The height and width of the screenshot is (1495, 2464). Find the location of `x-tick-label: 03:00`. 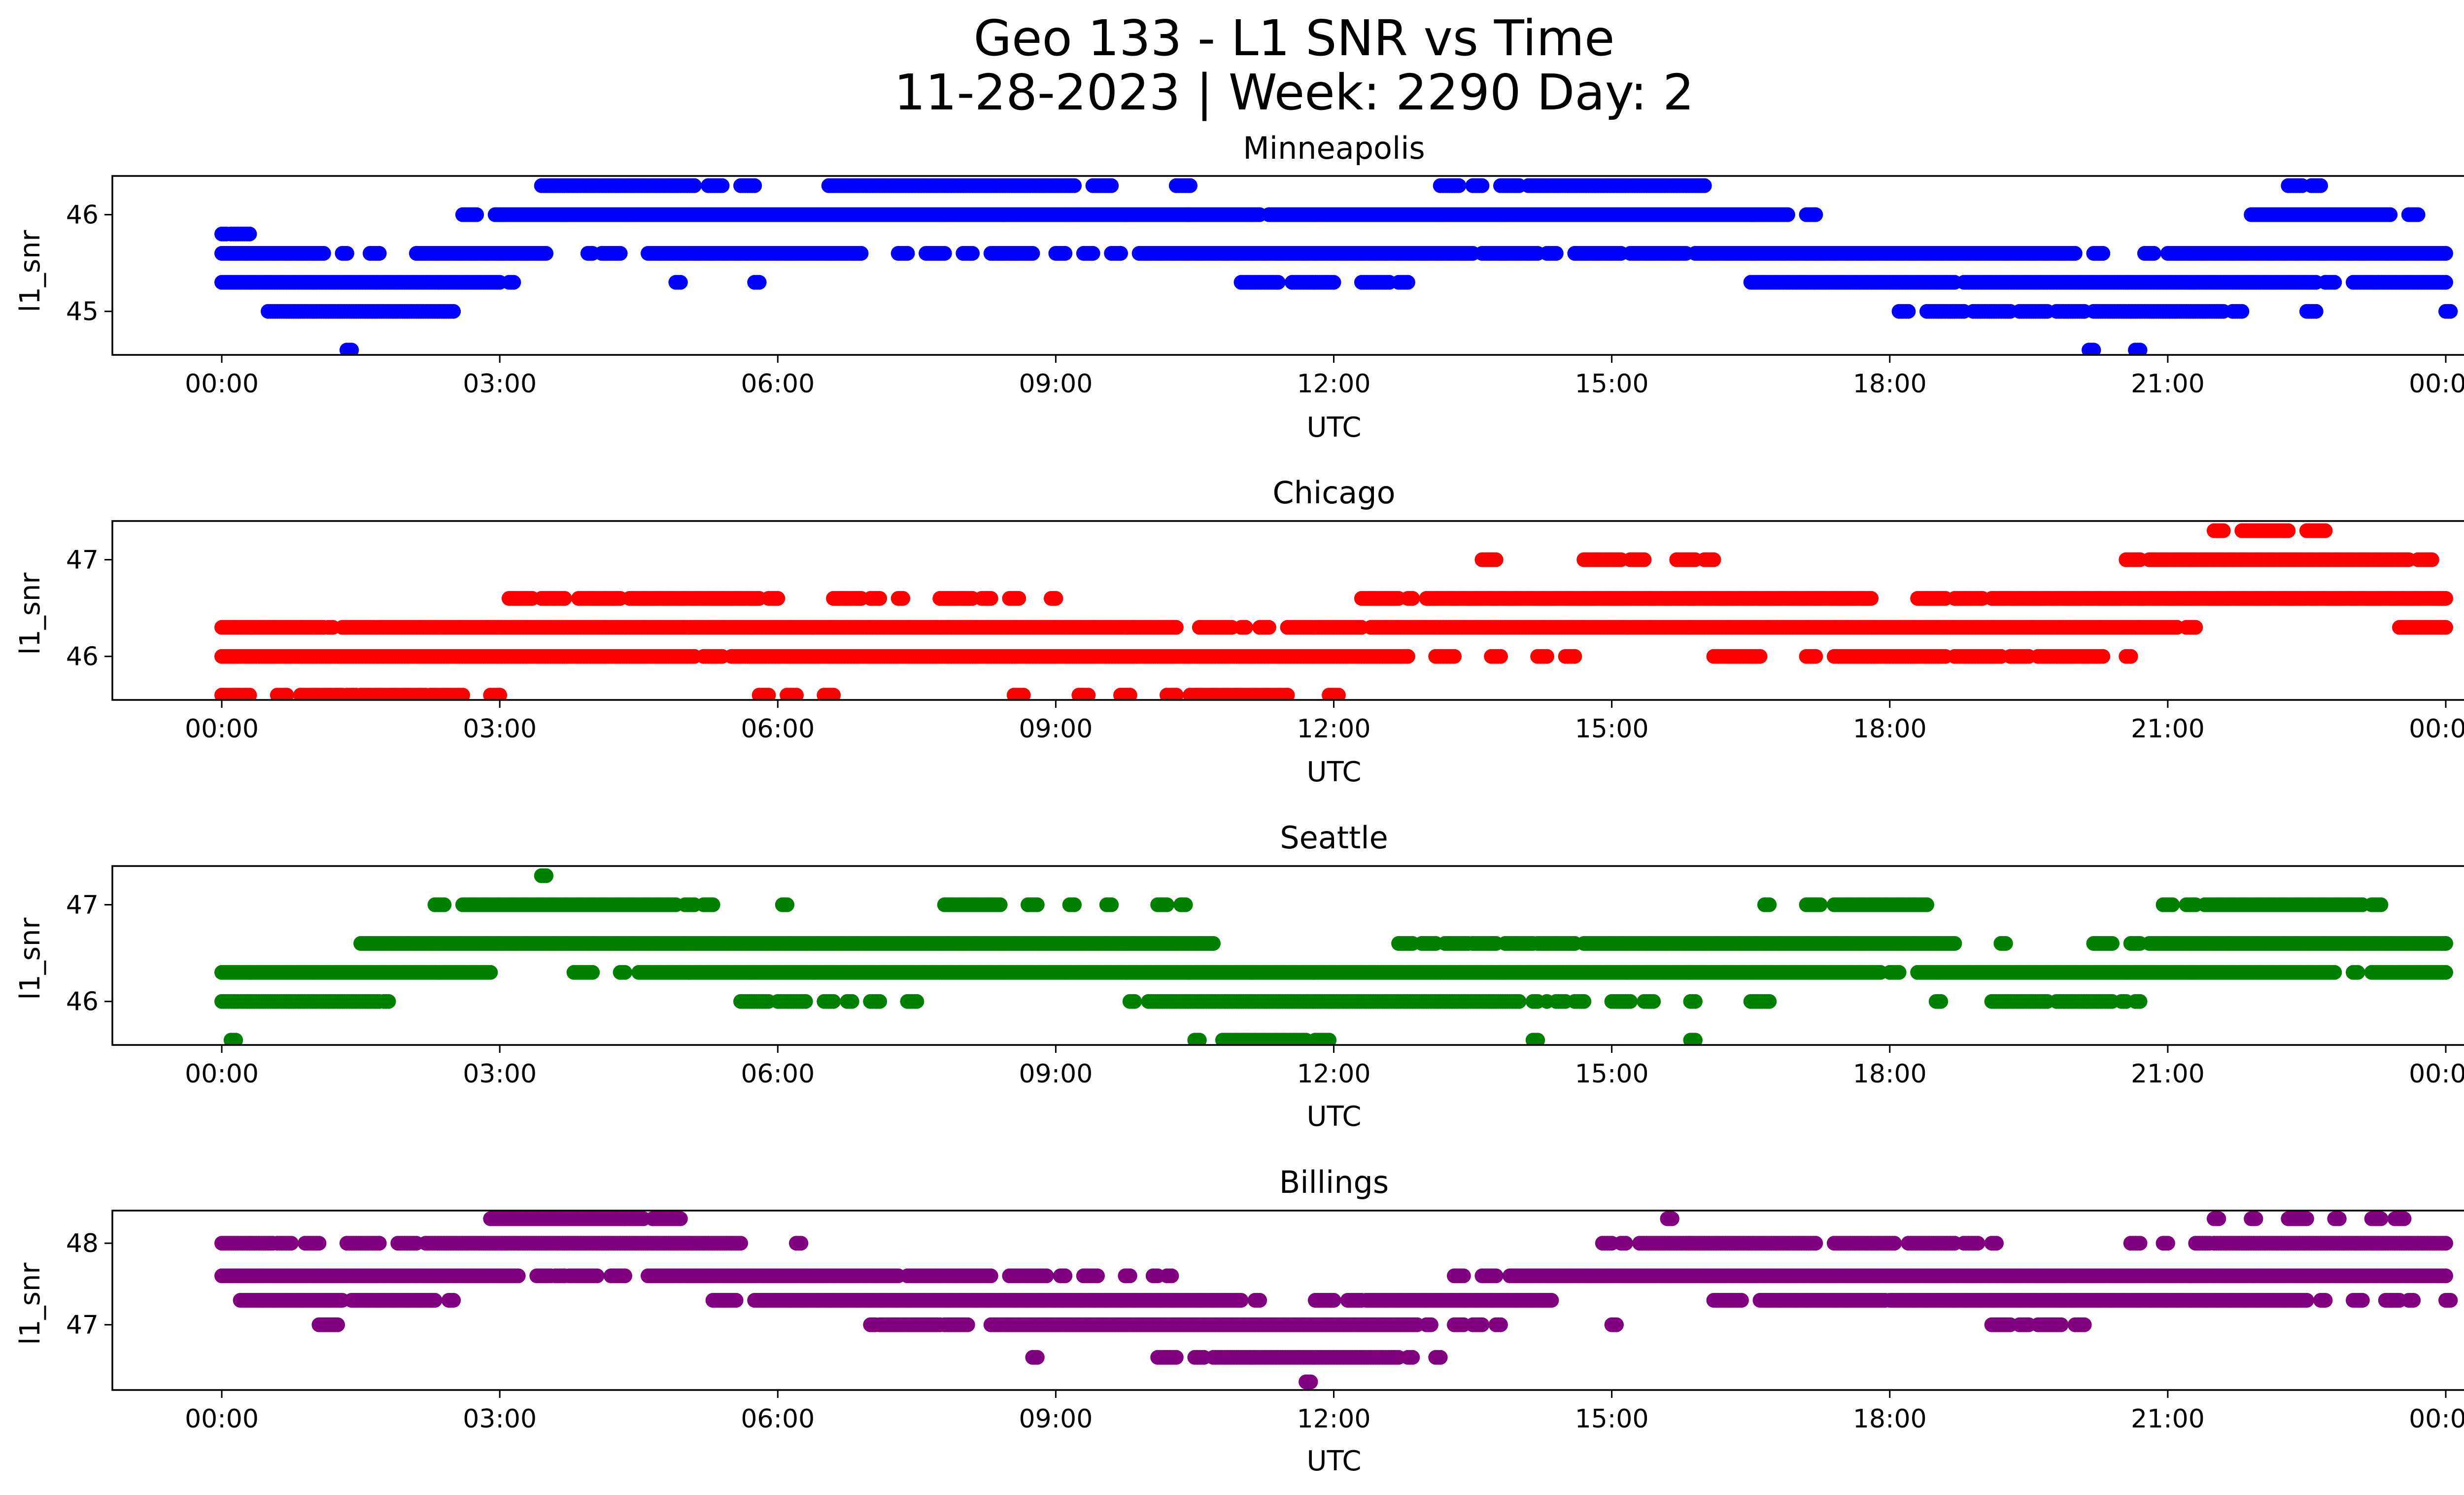

x-tick-label: 03:00 is located at coordinates (500, 384).